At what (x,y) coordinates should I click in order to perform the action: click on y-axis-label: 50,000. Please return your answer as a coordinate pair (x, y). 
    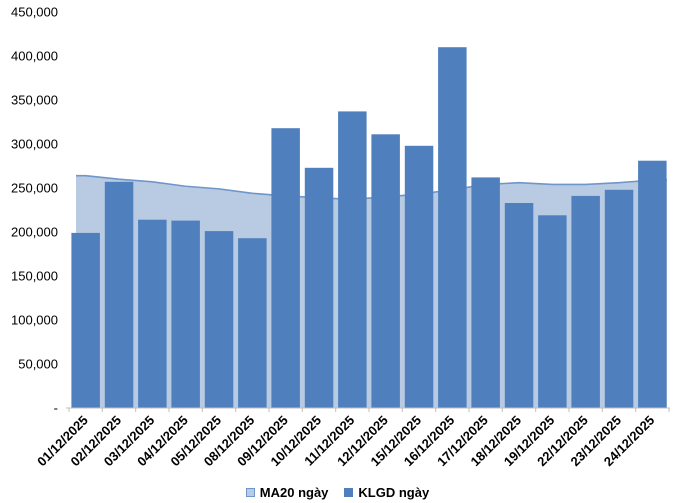
    Looking at the image, I should click on (38, 364).